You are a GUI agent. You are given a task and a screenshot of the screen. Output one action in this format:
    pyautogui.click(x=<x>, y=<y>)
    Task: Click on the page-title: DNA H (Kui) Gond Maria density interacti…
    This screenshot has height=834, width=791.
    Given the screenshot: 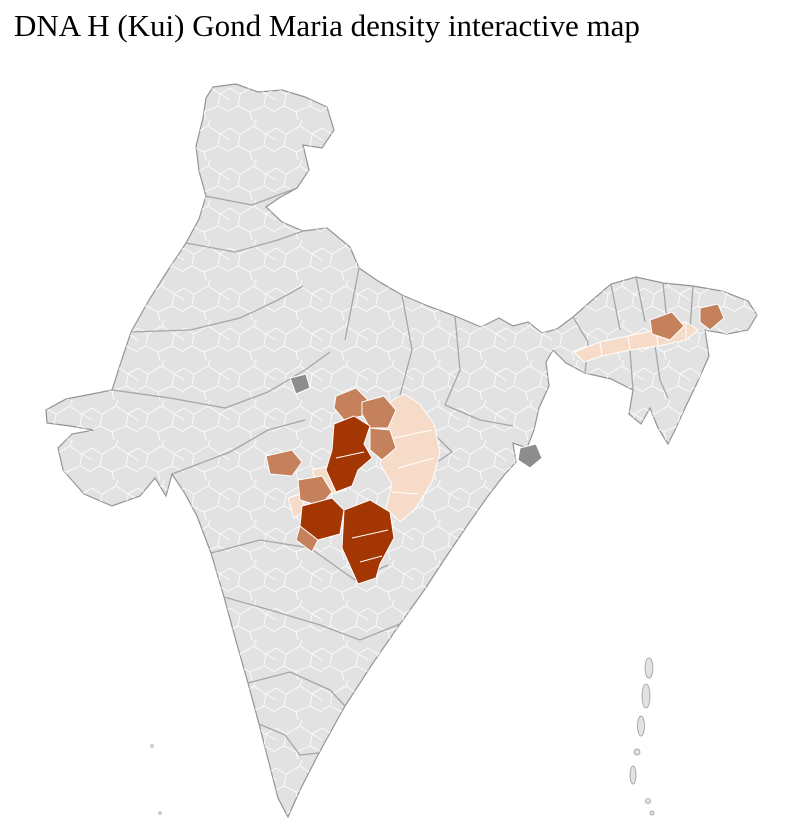 What is the action you would take?
    pyautogui.click(x=327, y=25)
    